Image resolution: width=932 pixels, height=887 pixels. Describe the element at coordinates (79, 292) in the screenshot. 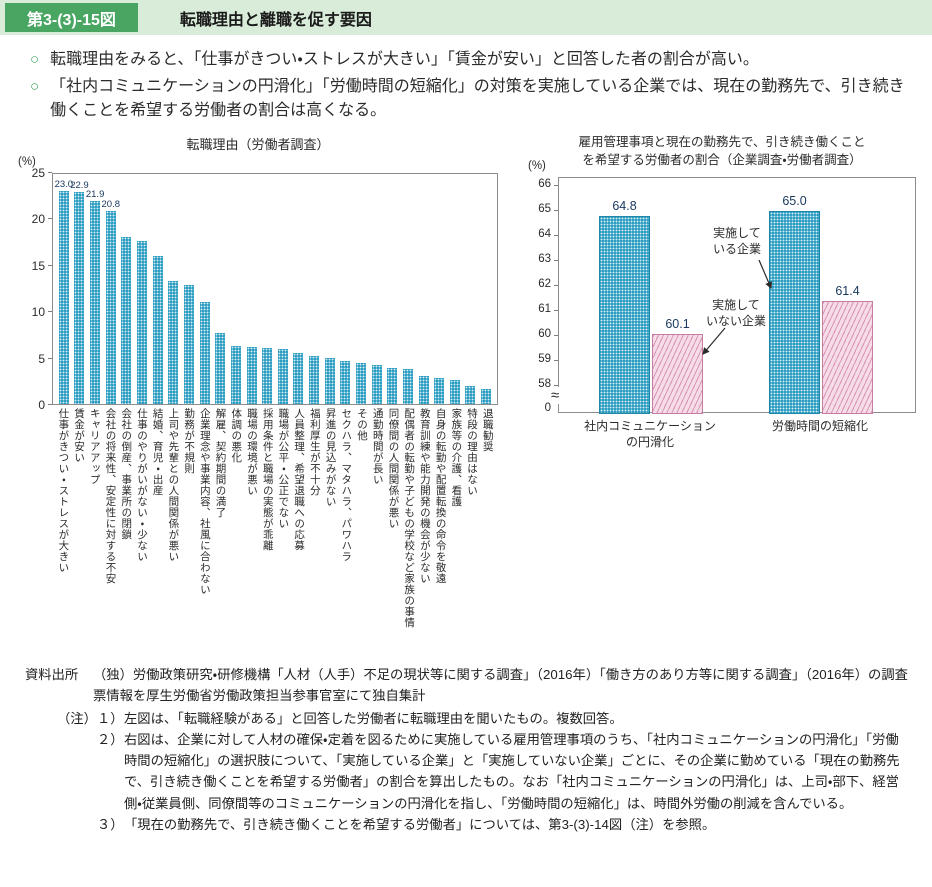

I see `bar-slot: 22.9` at that location.